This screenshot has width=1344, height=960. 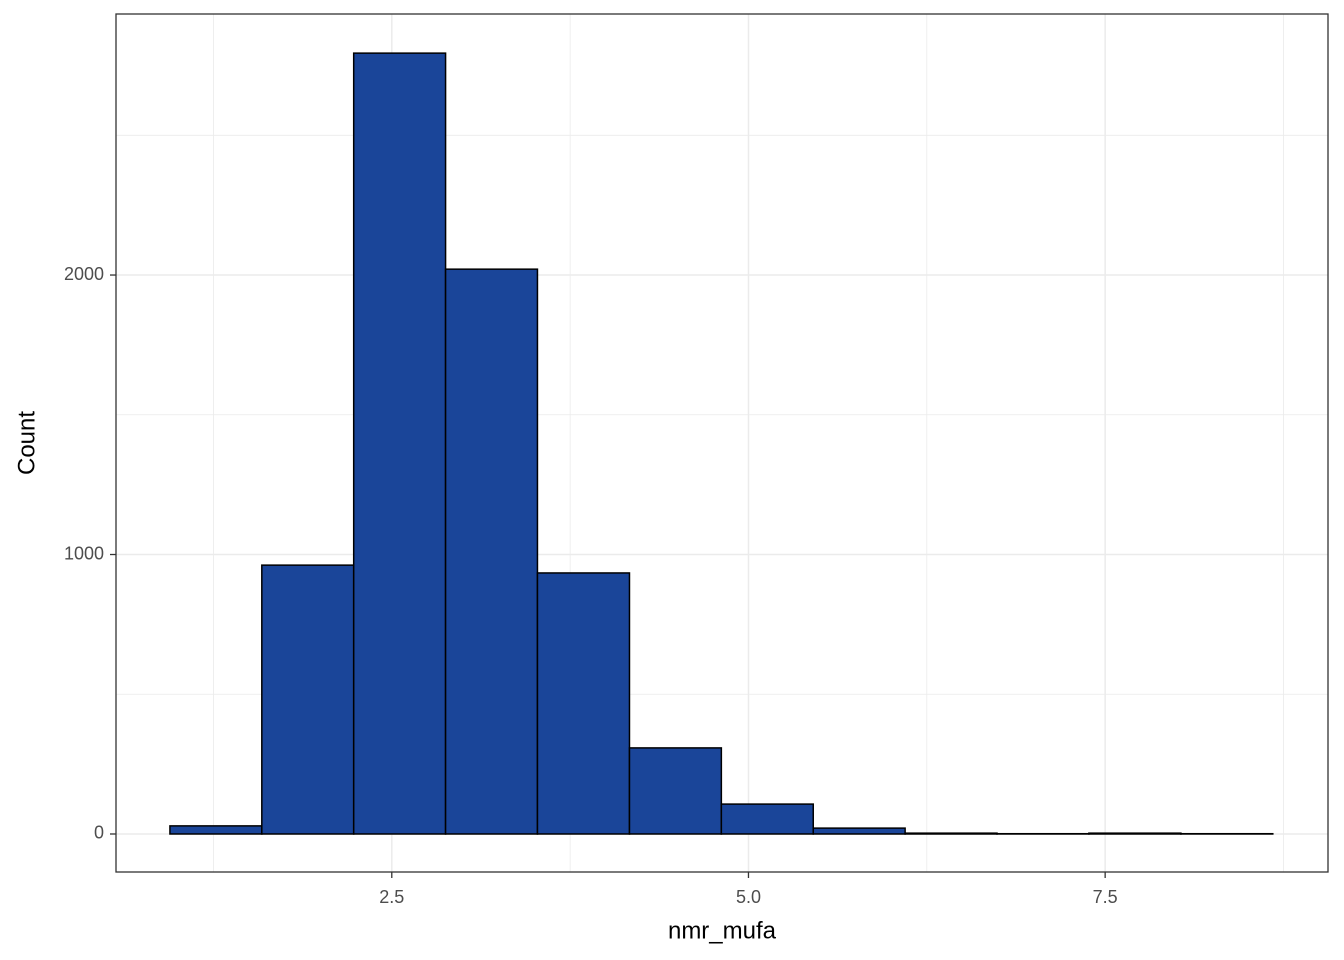 I want to click on y-tick-label: 2000, so click(x=84, y=274).